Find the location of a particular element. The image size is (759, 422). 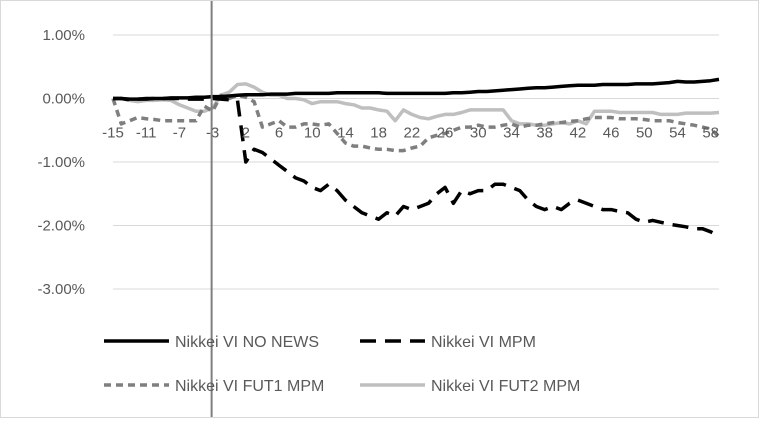

series-line-nikkei-vi-fut1-mpm is located at coordinates (416, 123).